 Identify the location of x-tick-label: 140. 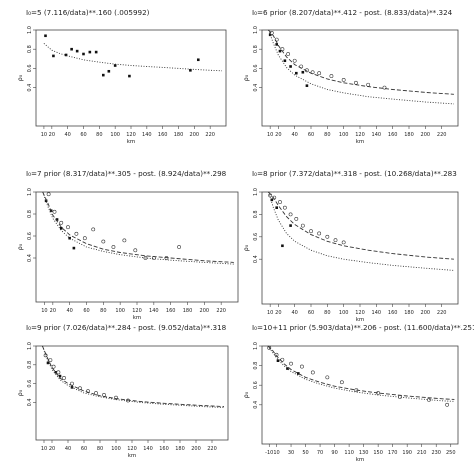
(148, 449).